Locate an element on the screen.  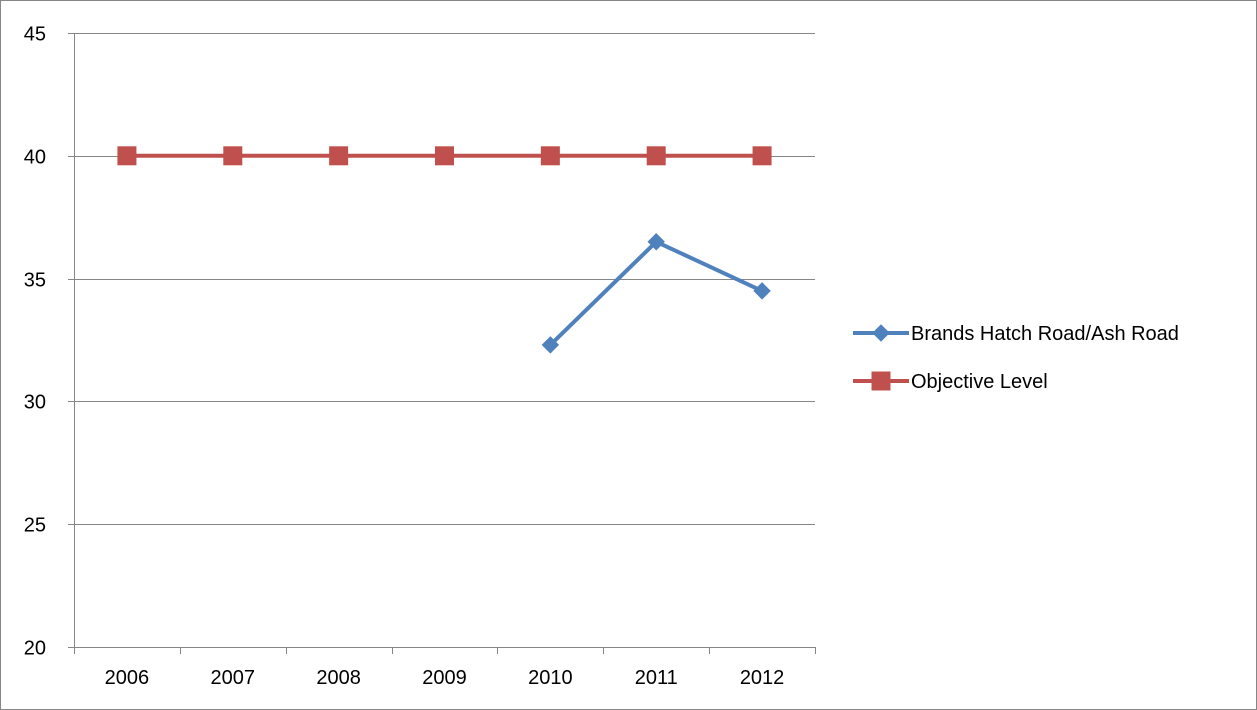
legend-item: Objective Level is located at coordinates (950, 382).